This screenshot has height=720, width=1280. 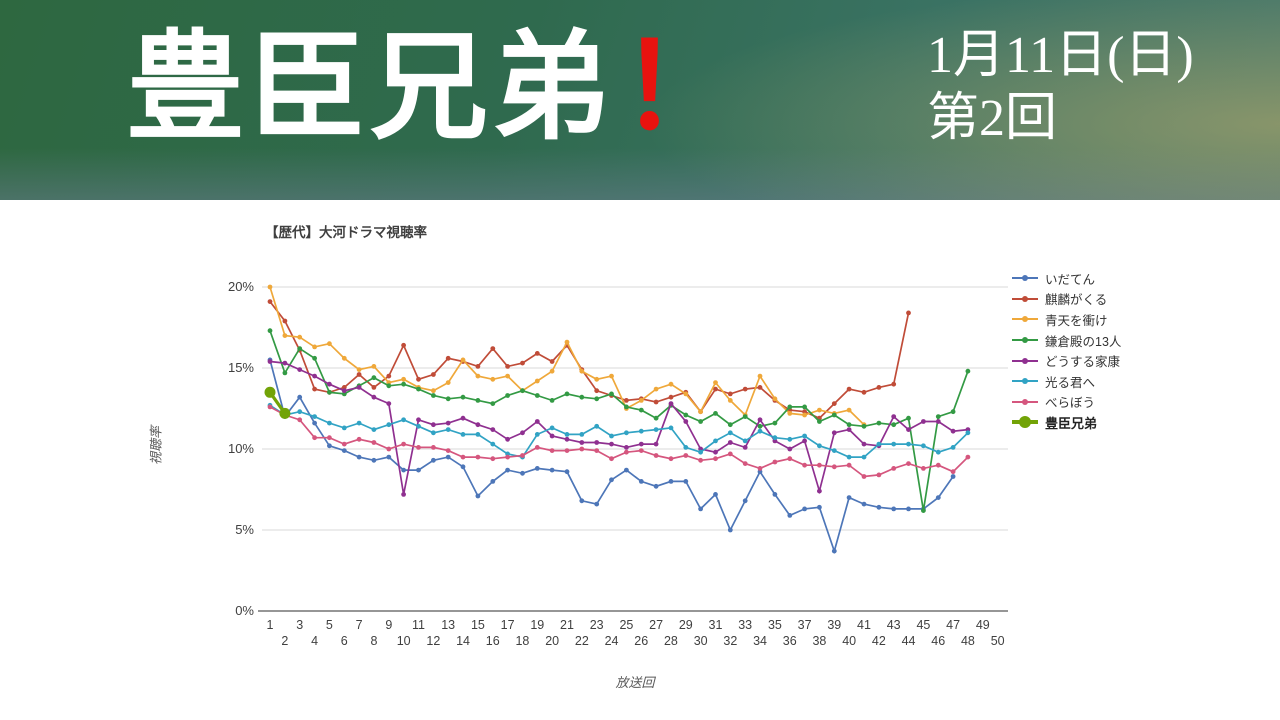 I want to click on x-tick-label: 39, so click(x=834, y=625).